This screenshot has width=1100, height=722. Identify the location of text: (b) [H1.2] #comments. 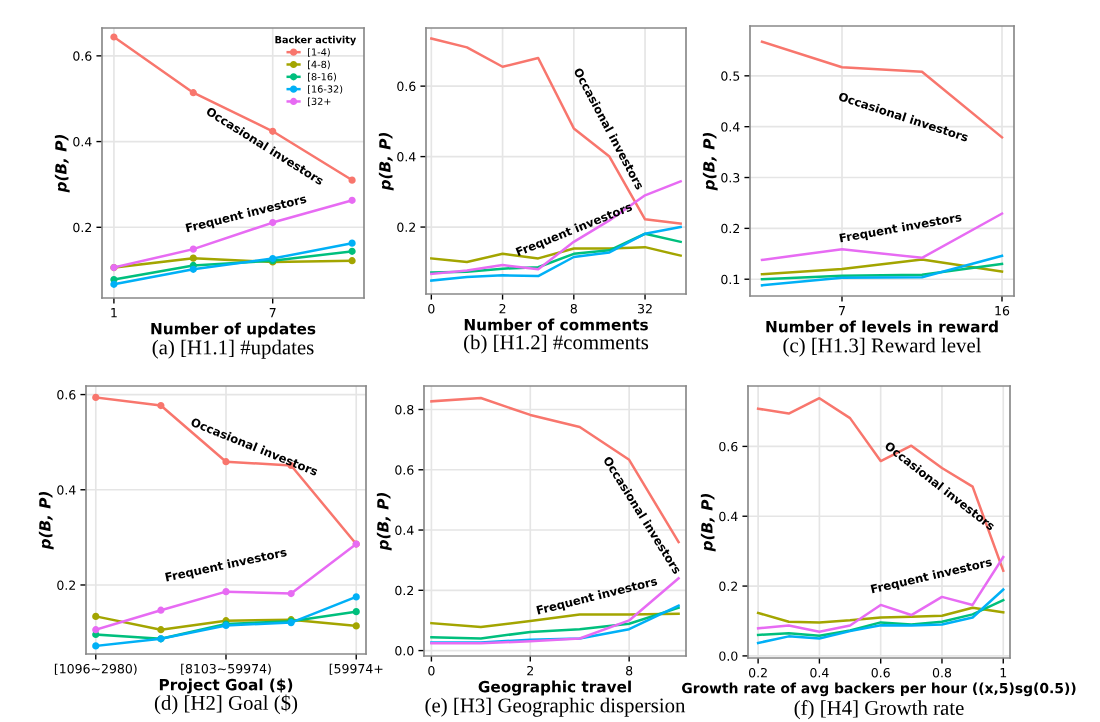
(556, 344).